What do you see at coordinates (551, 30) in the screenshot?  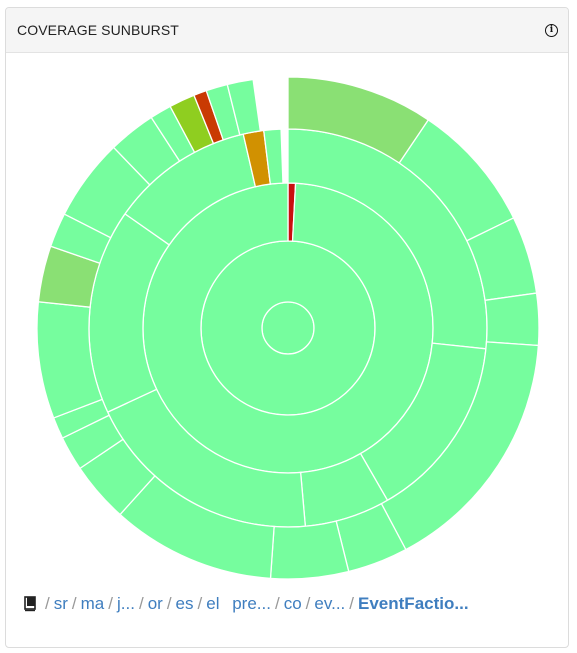 I see `info-circle-icon: i` at bounding box center [551, 30].